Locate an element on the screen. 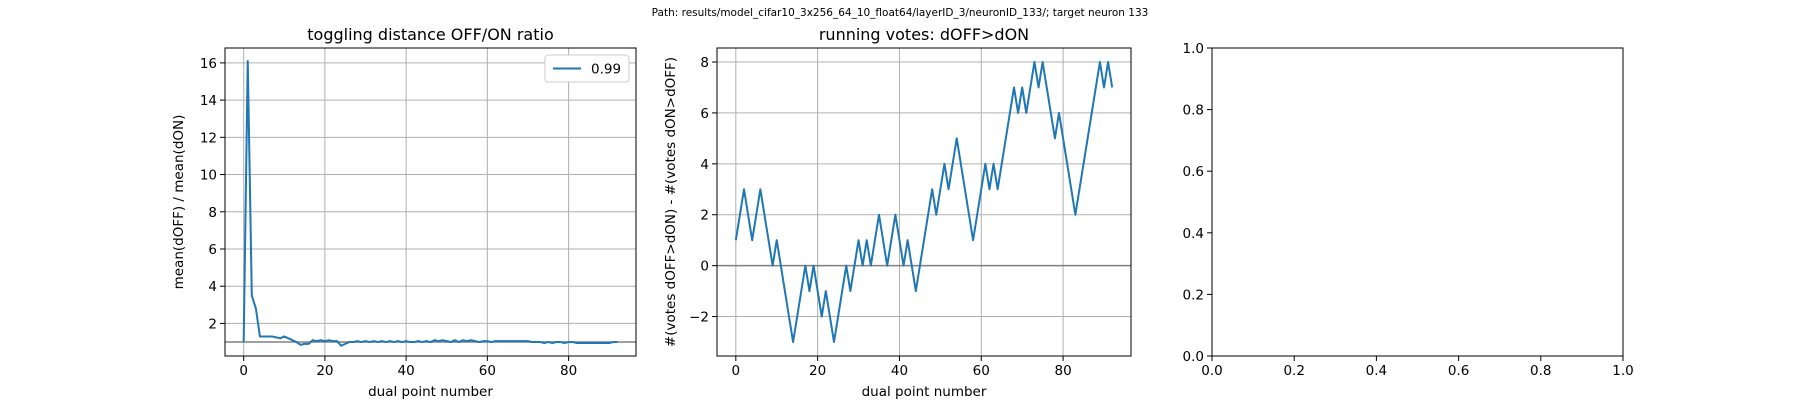 The width and height of the screenshot is (1800, 400). x-tick-label: 1.0 is located at coordinates (1622, 371).